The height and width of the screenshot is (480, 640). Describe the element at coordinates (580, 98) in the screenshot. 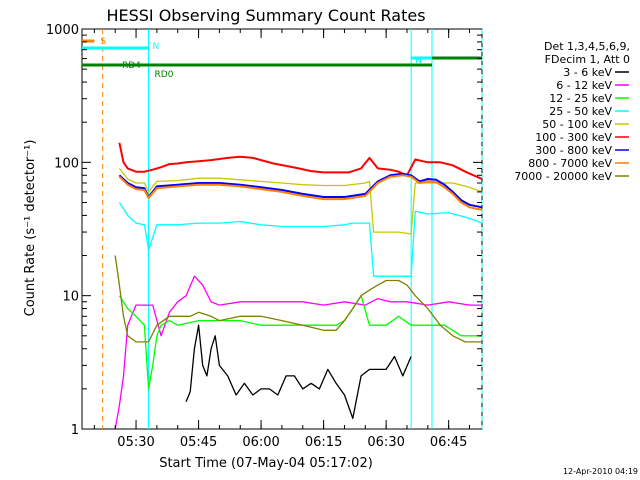

I see `legend-entry-2: 12 - 25 keV` at that location.